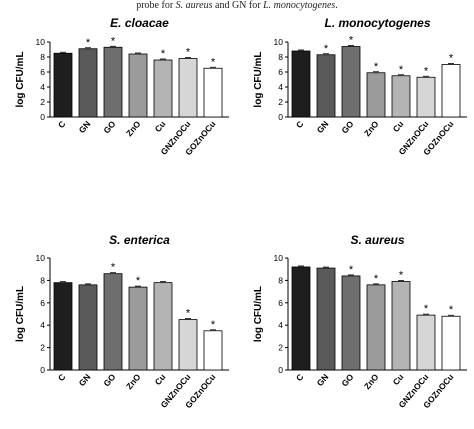 Image resolution: width=474 pixels, height=429 pixels. Describe the element at coordinates (377, 23) in the screenshot. I see `chart-title: L. monocytogenes` at that location.